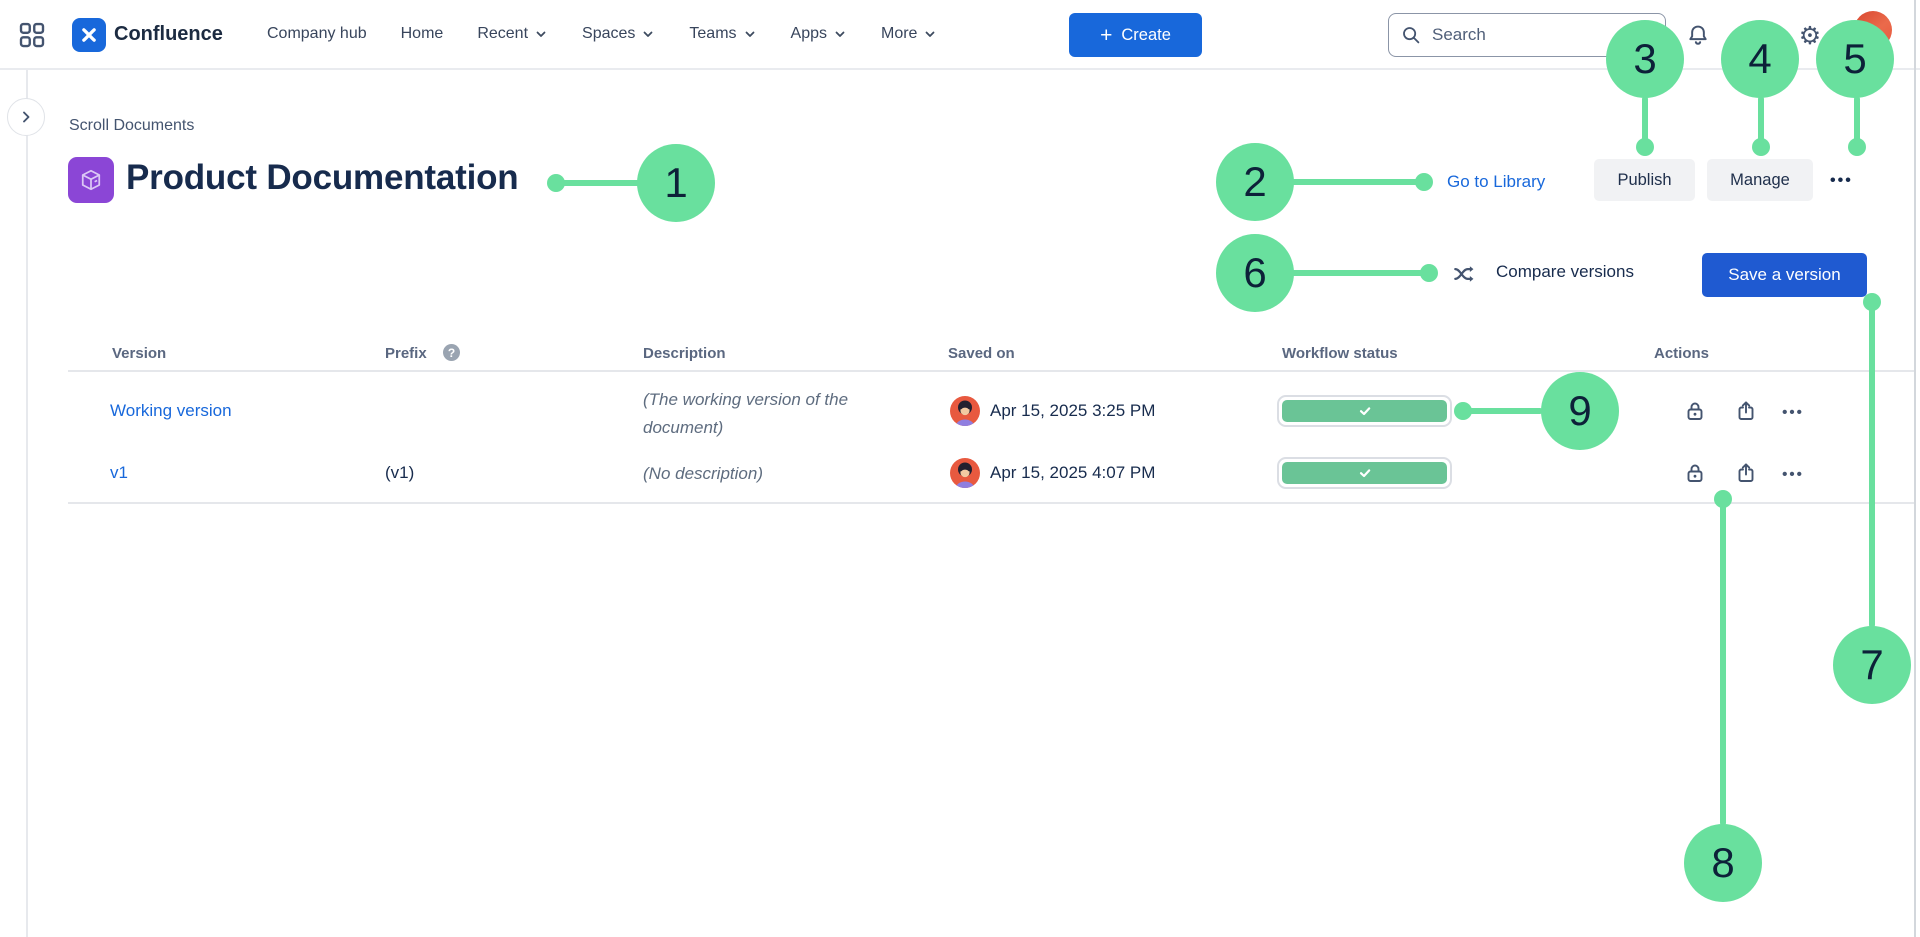  What do you see at coordinates (991, 371) in the screenshot?
I see `table-header-divider` at bounding box center [991, 371].